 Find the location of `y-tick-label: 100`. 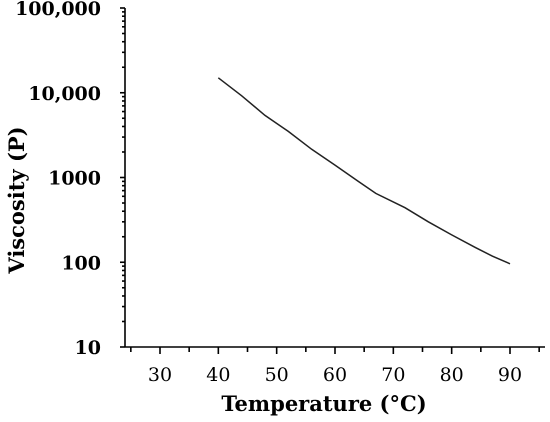

y-tick-label: 100 is located at coordinates (81, 263).